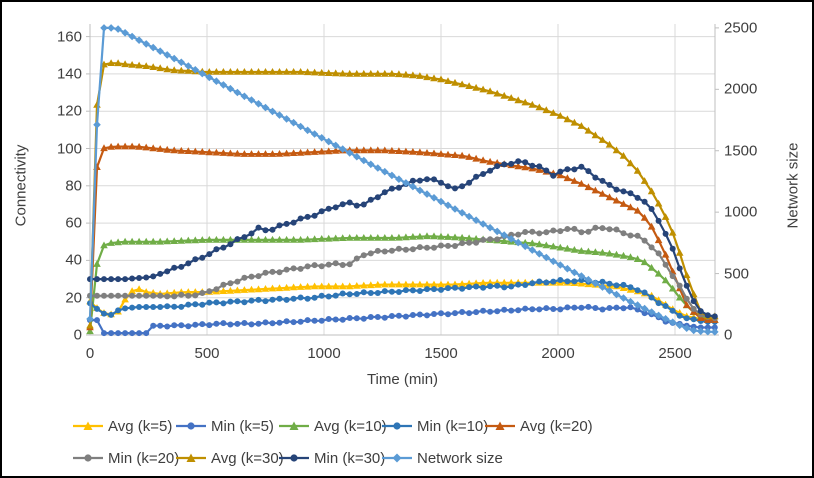 This screenshot has height=478, width=814. I want to click on y-left-tick-label-0: 0, so click(77, 335).